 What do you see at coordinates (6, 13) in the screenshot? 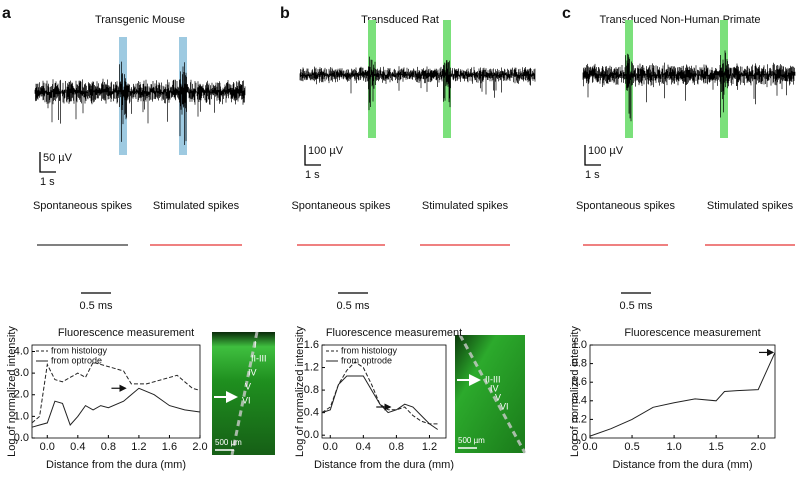
I see `panel-label: a` at bounding box center [6, 13].